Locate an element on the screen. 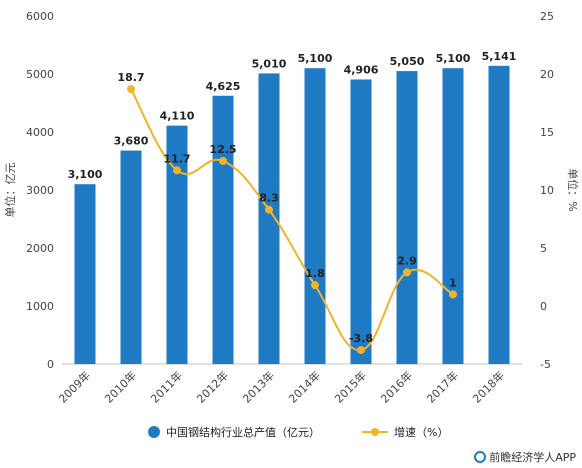 This screenshot has width=582, height=468. x-tick-label: 2009年 is located at coordinates (74, 386).